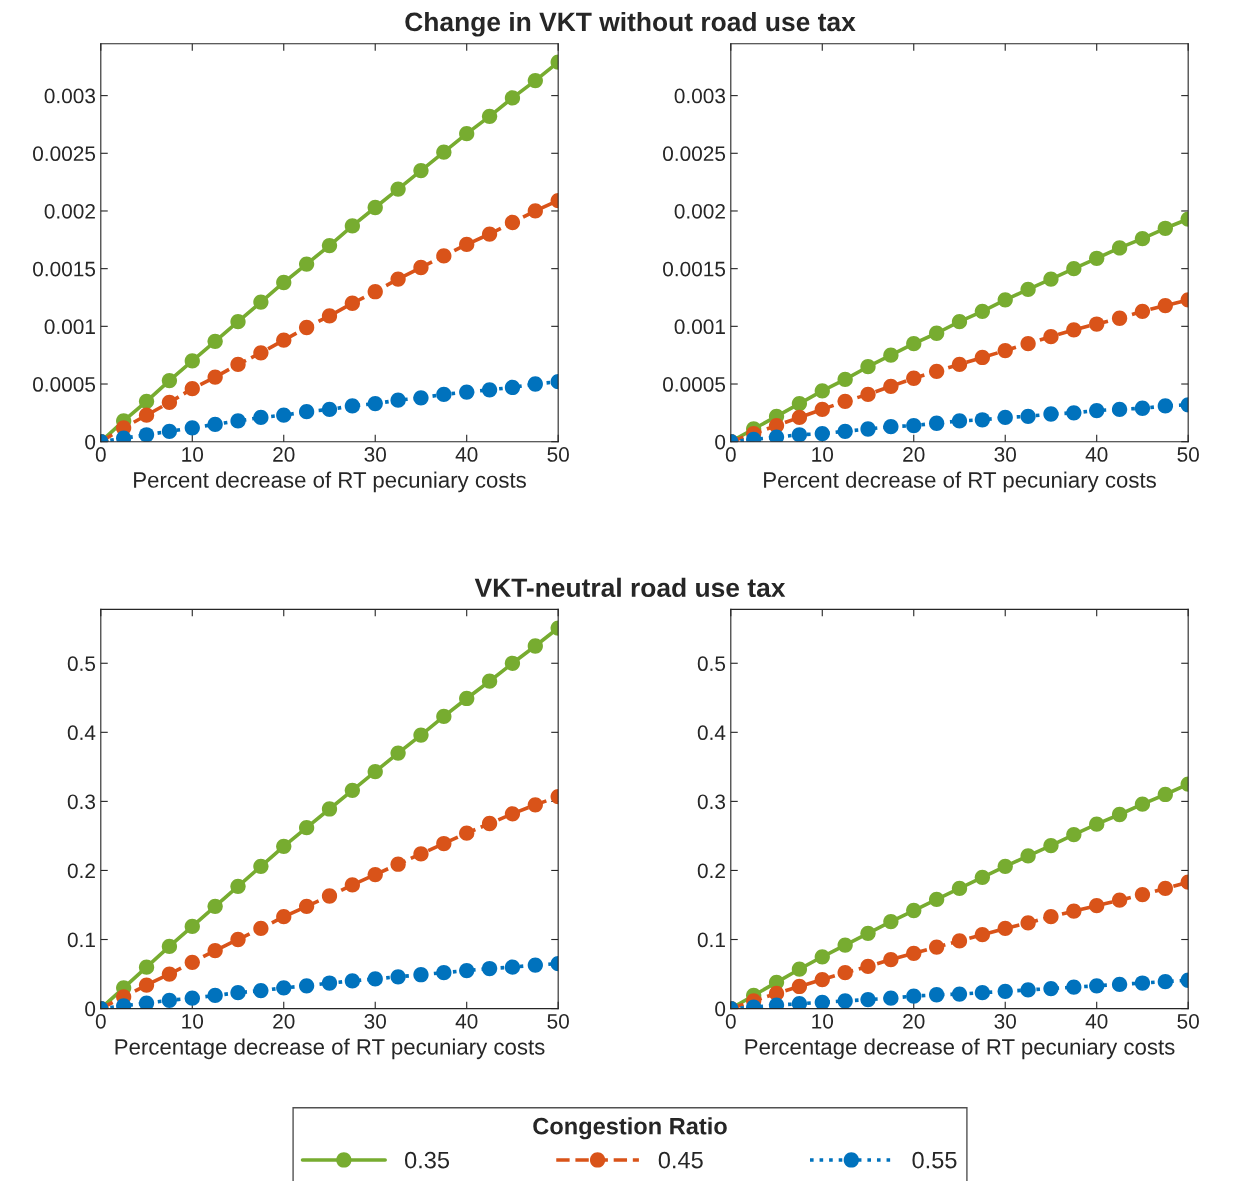 The width and height of the screenshot is (1260, 1181). I want to click on y-tick-label: 0.2, so click(81, 871).